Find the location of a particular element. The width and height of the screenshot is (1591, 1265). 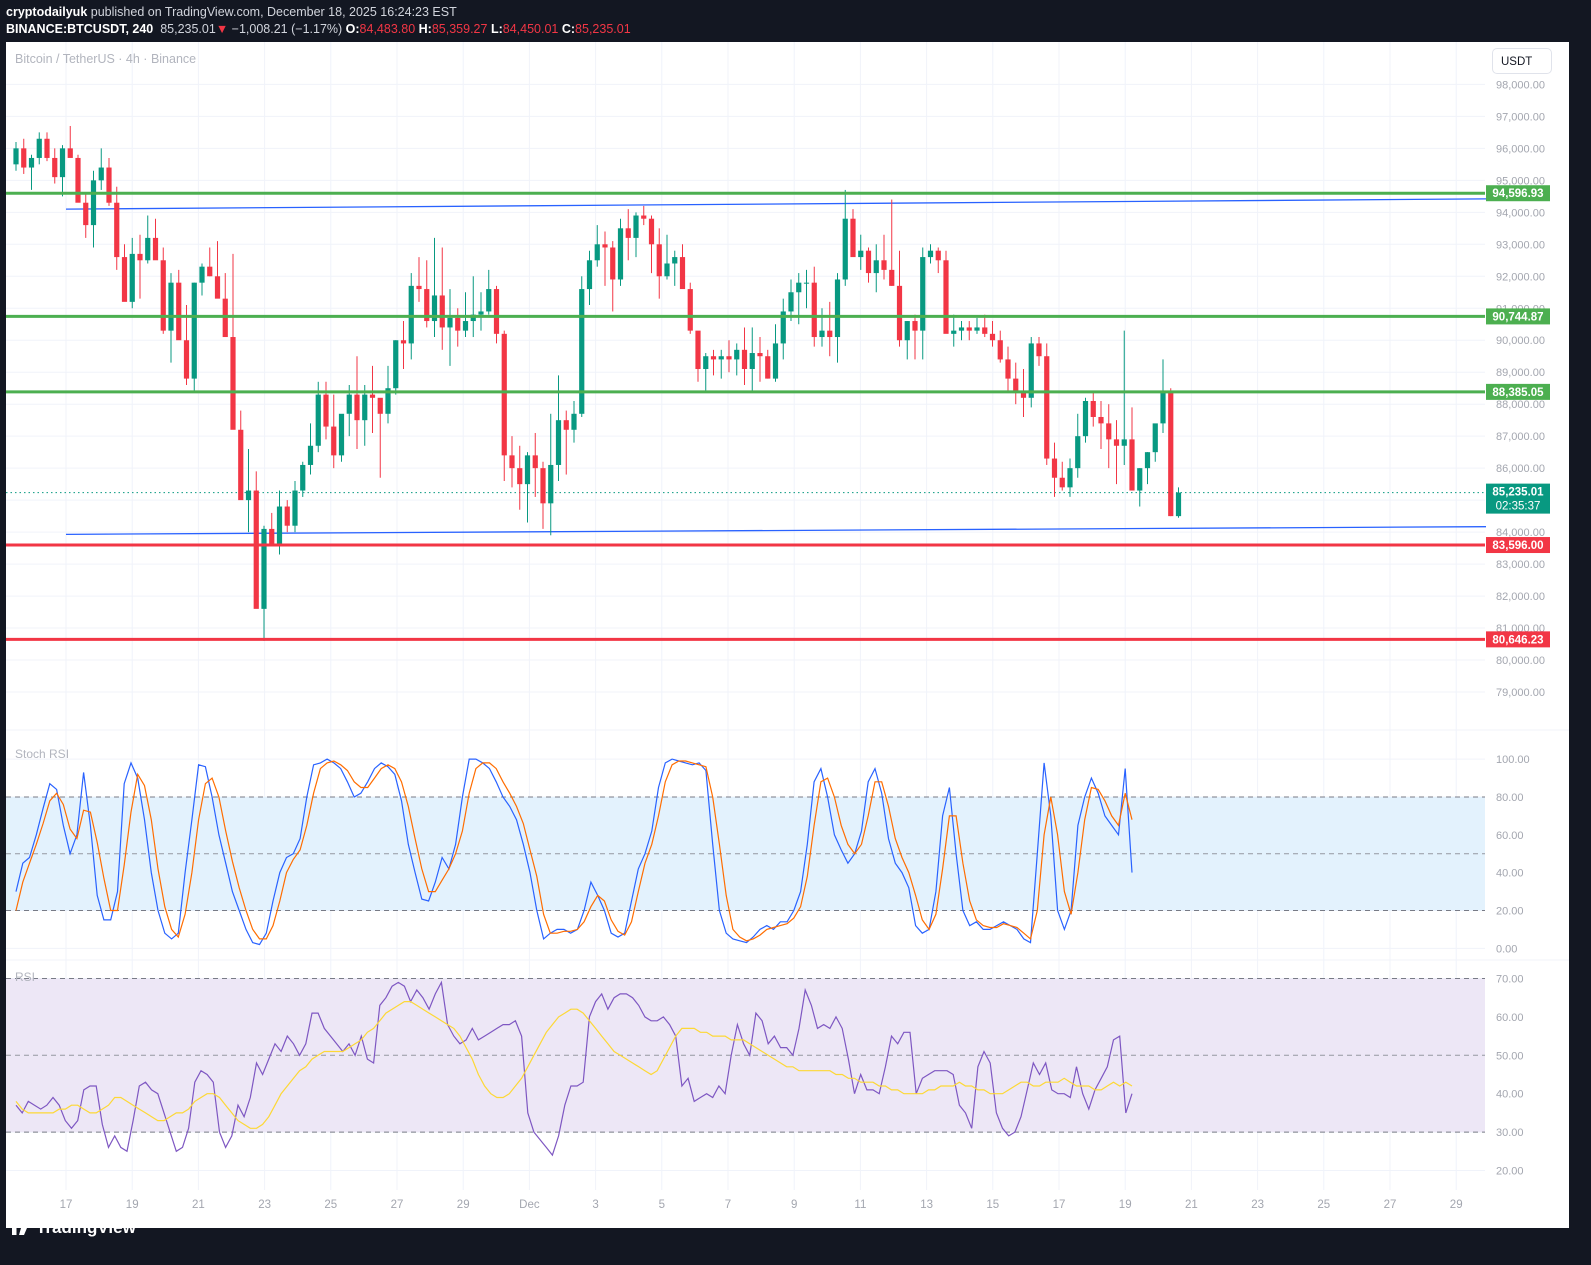

open-label: O: is located at coordinates (352, 29).